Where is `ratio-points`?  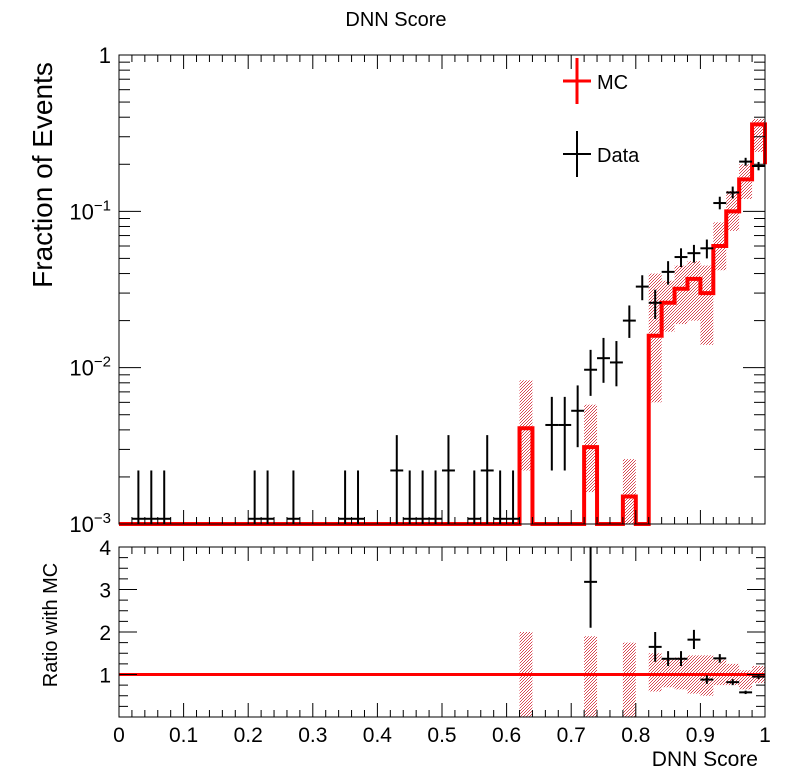 ratio-points is located at coordinates (674, 621).